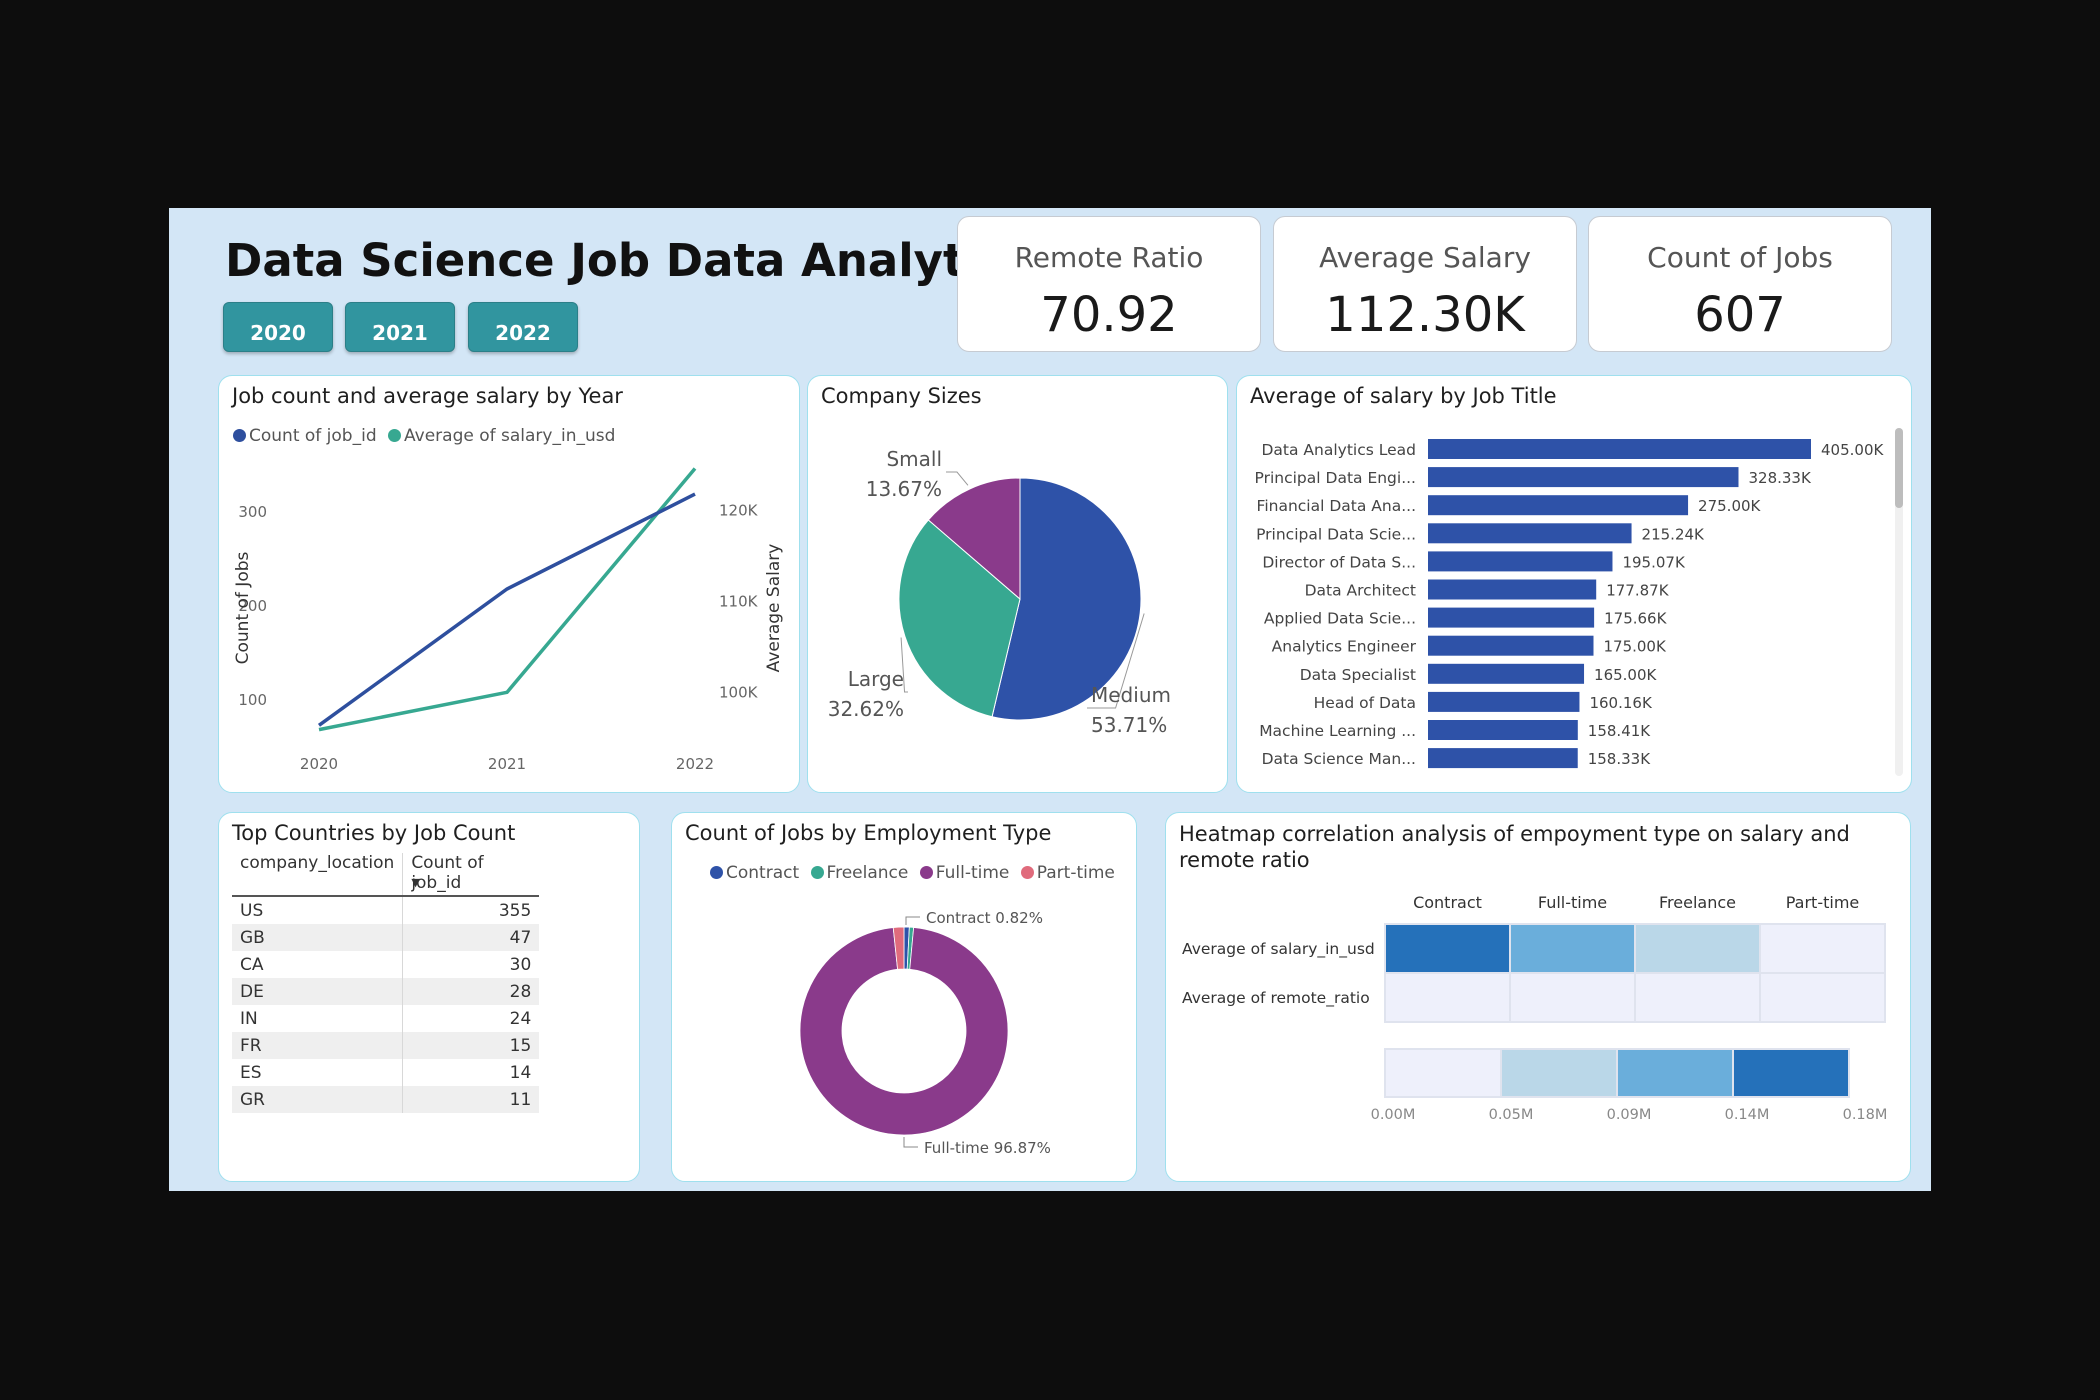  What do you see at coordinates (386, 910) in the screenshot?
I see `table-row: US 355` at bounding box center [386, 910].